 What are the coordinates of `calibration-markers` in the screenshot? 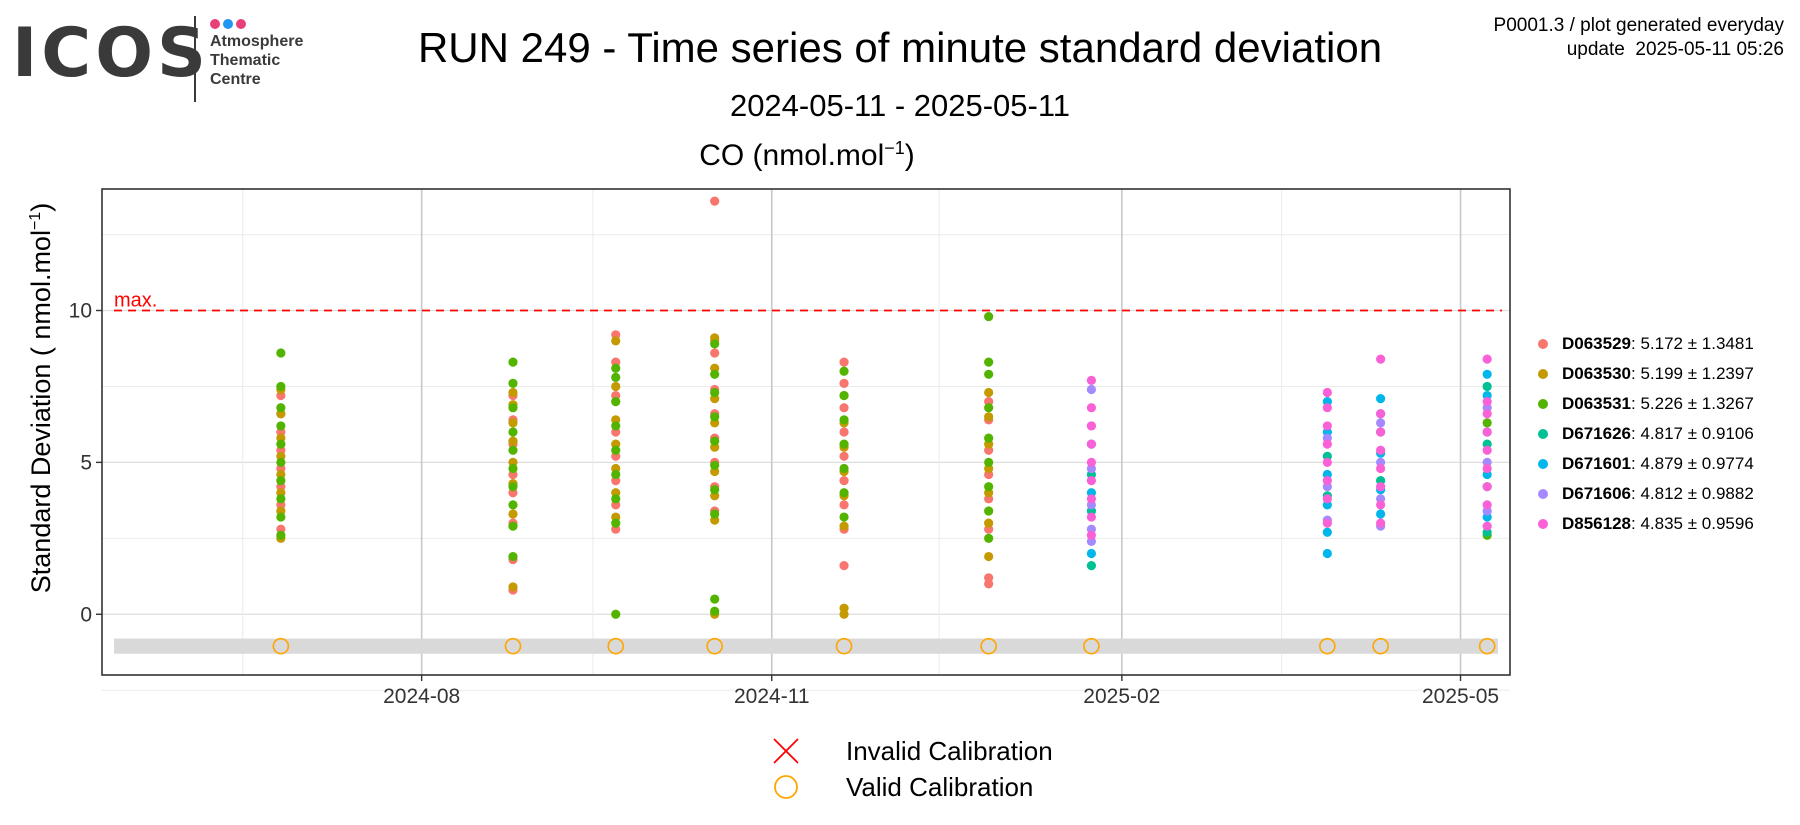 It's located at (884, 646).